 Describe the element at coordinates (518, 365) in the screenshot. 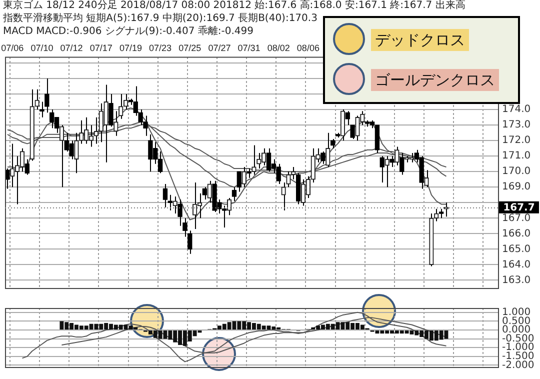

I see `y-tick-label: -2.000` at that location.